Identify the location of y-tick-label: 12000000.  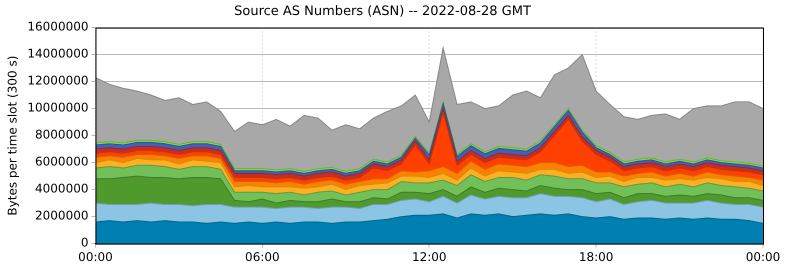
(57, 81).